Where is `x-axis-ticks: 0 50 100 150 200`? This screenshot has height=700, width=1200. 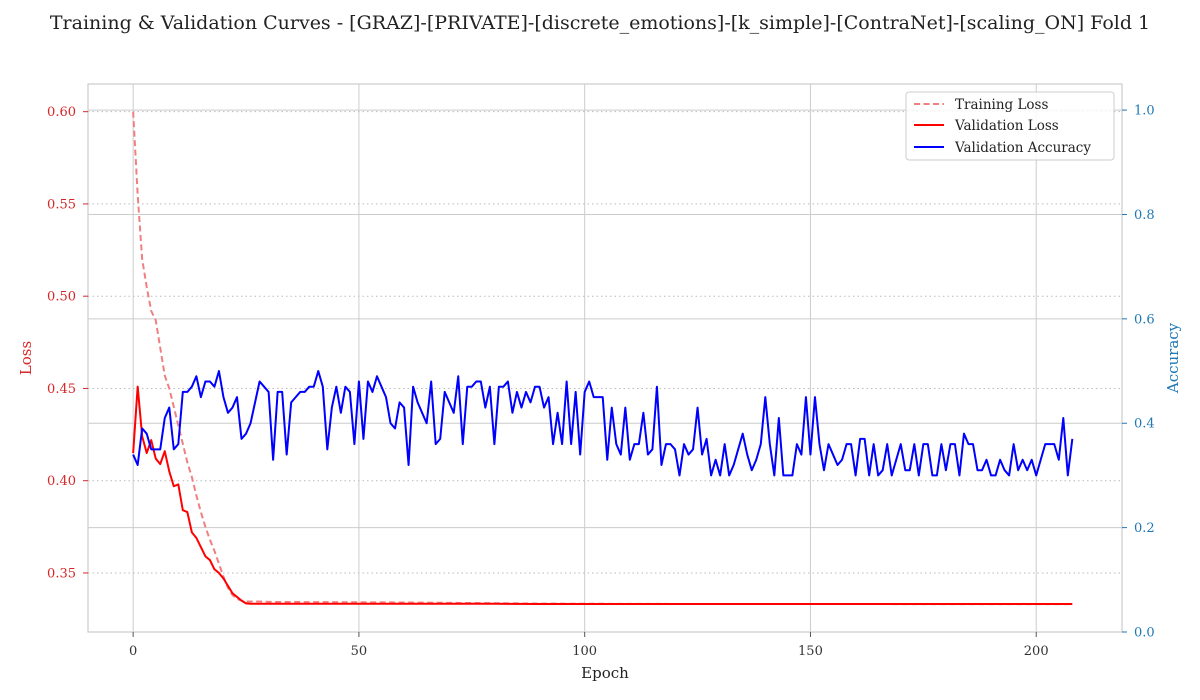 x-axis-ticks: 0 50 100 150 200 is located at coordinates (589, 645).